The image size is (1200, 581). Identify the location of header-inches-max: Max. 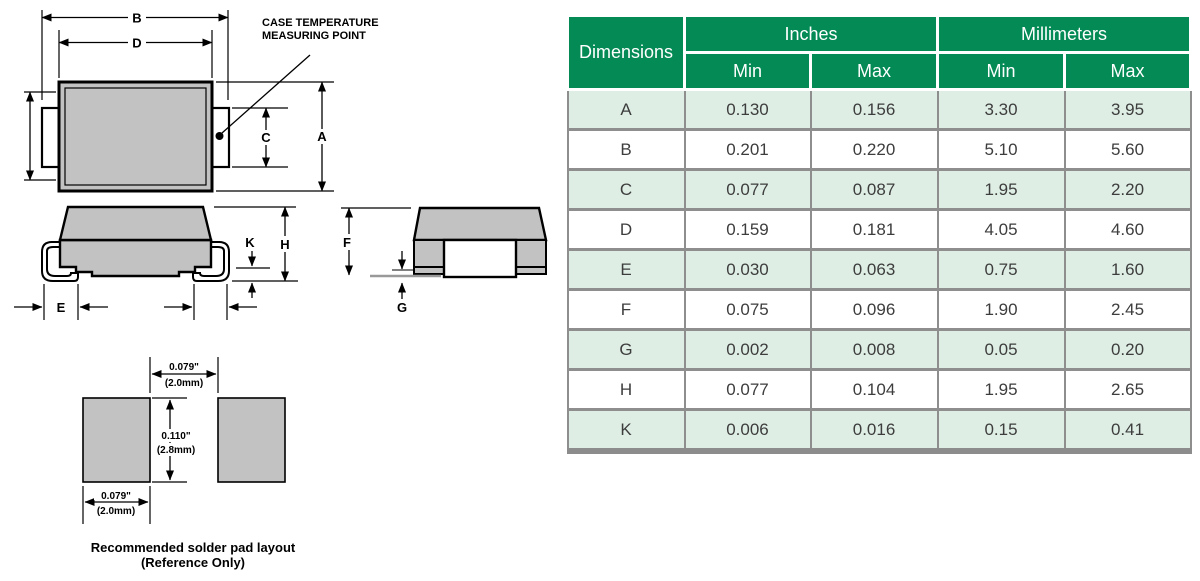
(874, 71).